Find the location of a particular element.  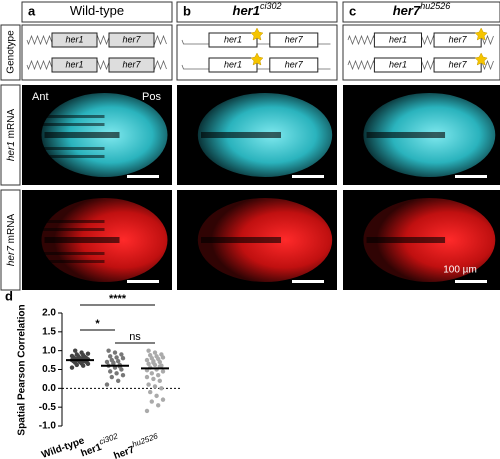

y-tick-label: 1.0 is located at coordinates (49, 350).